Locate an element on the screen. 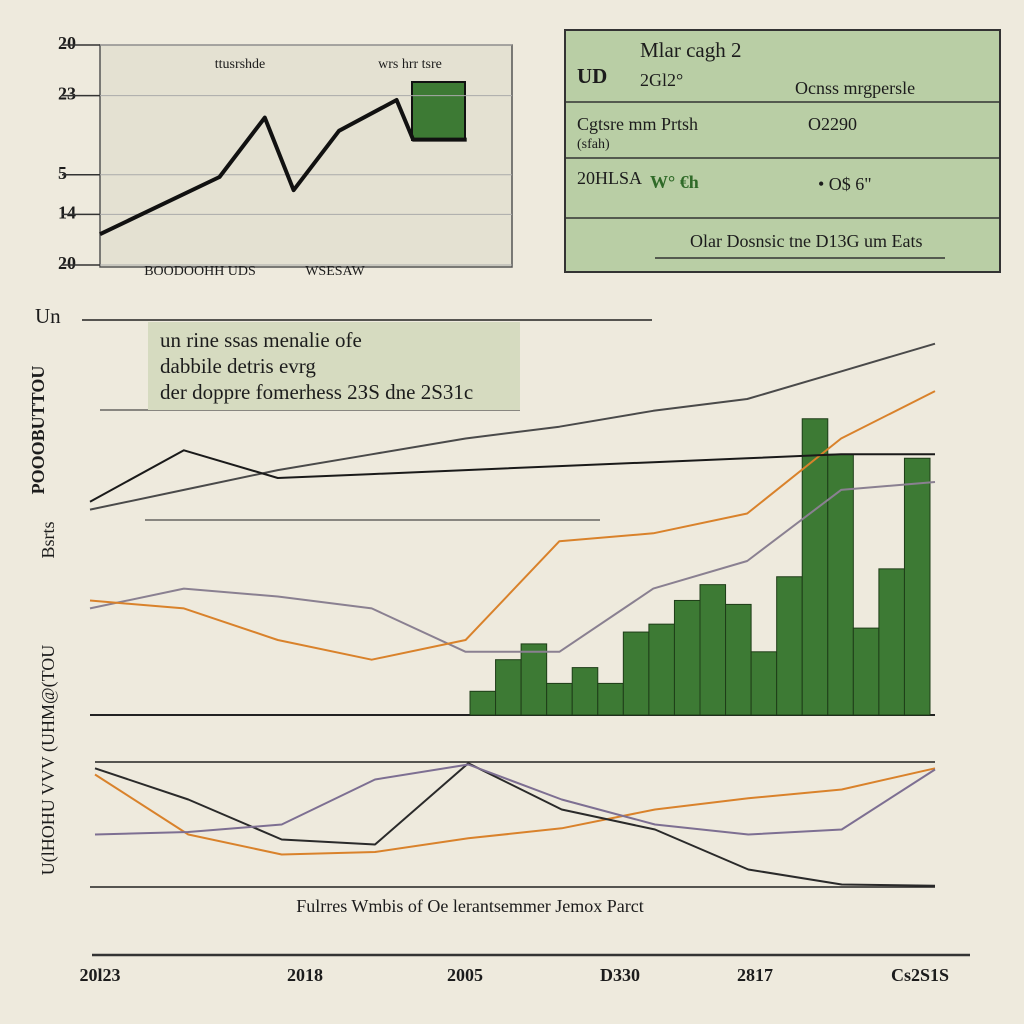 This screenshot has width=1024, height=1024. timeline-label: 2817 is located at coordinates (755, 975).